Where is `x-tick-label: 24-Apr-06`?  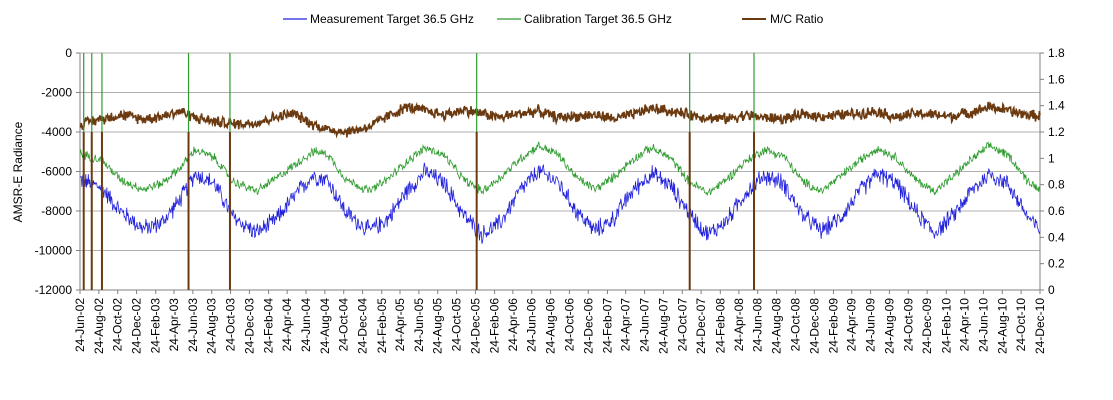
x-tick-label: 24-Apr-06 is located at coordinates (513, 325).